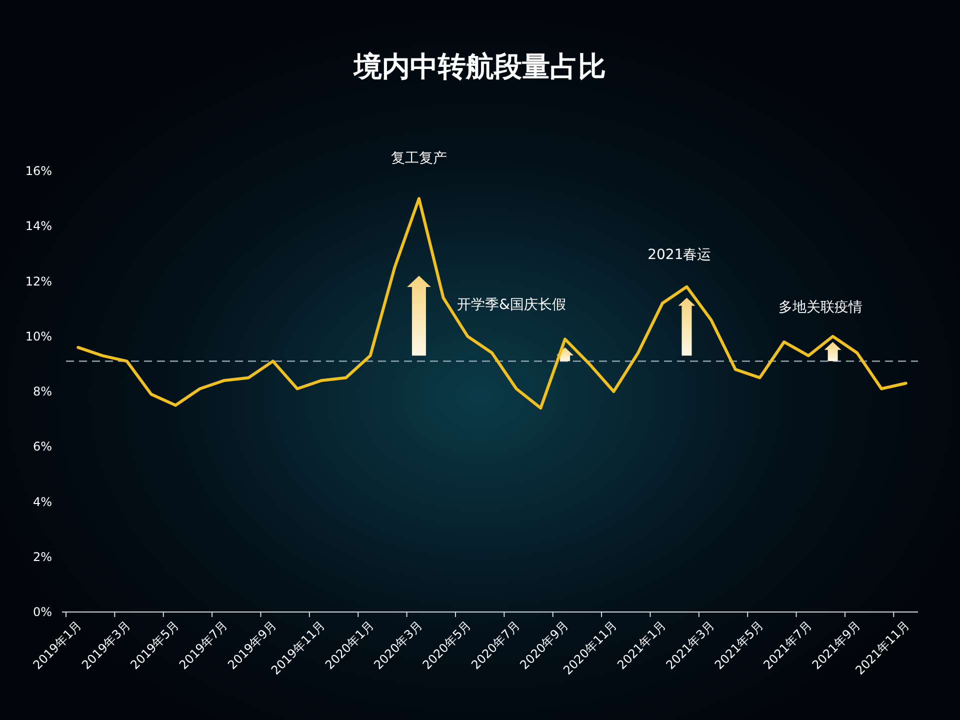 The image size is (960, 720). What do you see at coordinates (42, 391) in the screenshot?
I see `y-tick-label: 8%` at bounding box center [42, 391].